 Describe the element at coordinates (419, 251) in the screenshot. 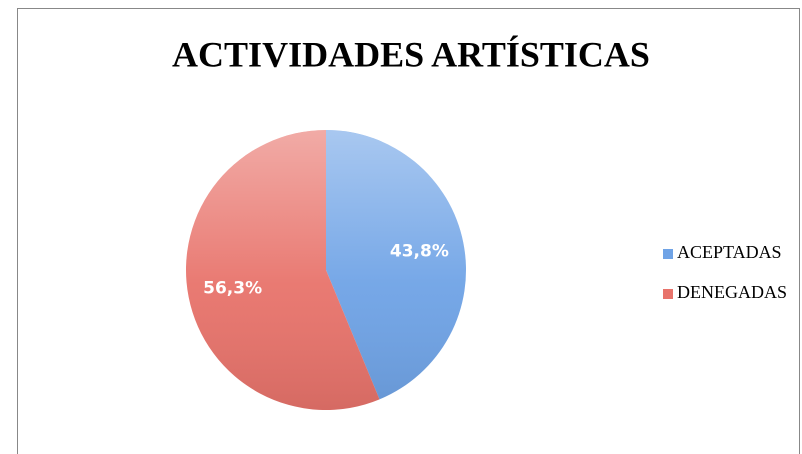

I see `data-label: 43,8%` at that location.